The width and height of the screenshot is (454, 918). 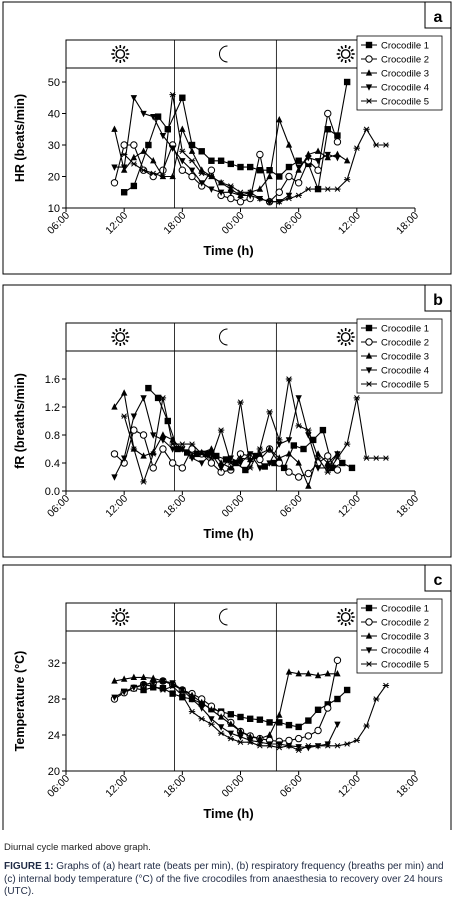 I want to click on y-tick-label: 32, so click(x=54, y=664).